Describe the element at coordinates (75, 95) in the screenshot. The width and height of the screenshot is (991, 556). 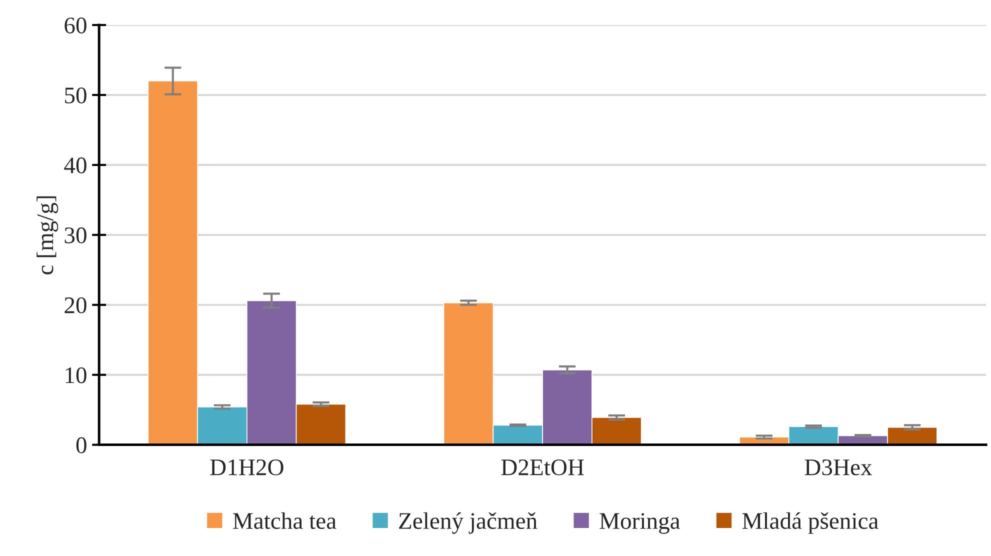
I see `y-tick-label: 50` at that location.